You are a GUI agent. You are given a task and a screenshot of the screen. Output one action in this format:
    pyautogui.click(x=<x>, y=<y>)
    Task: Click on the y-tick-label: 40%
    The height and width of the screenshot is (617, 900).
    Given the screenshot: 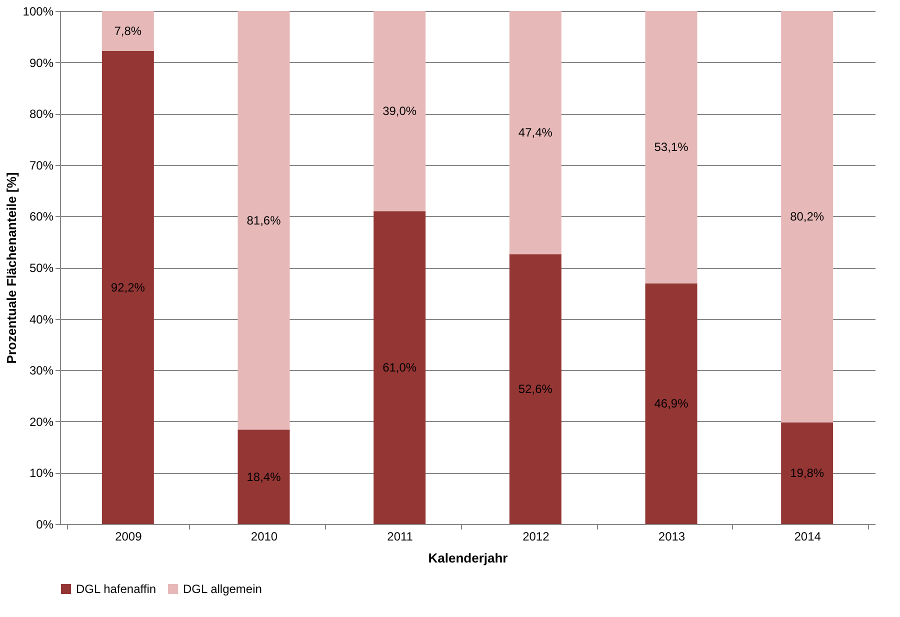 What is the action you would take?
    pyautogui.click(x=41, y=319)
    